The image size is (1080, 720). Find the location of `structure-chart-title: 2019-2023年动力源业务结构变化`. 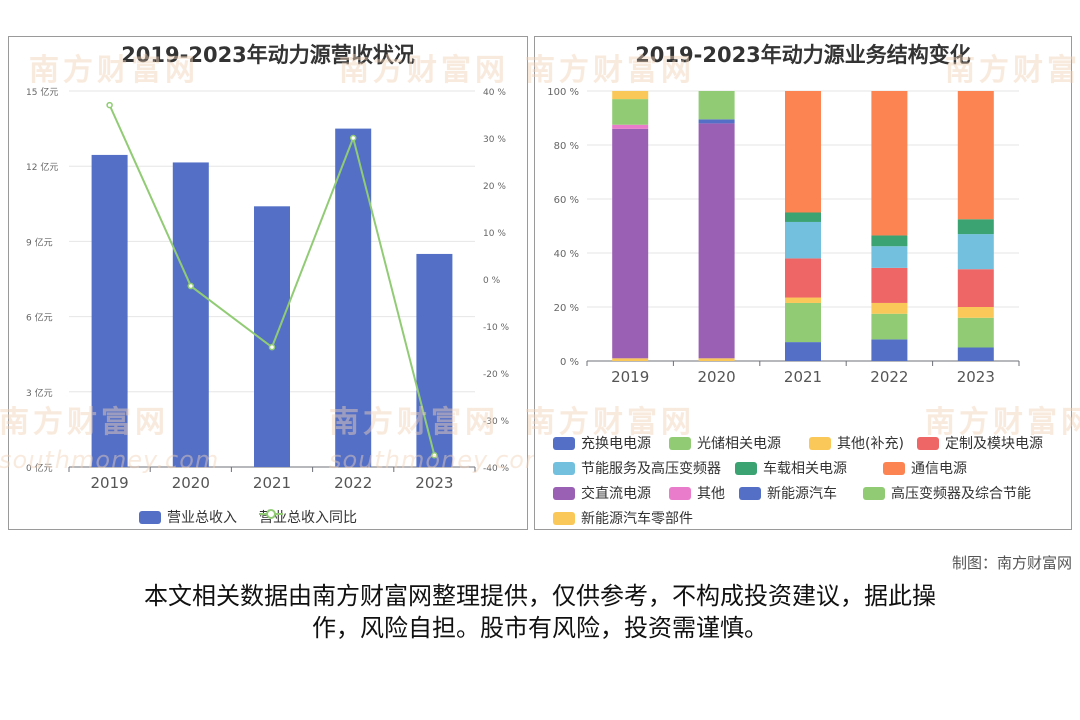

structure-chart-title: 2019-2023年动力源业务结构变化 is located at coordinates (803, 55).